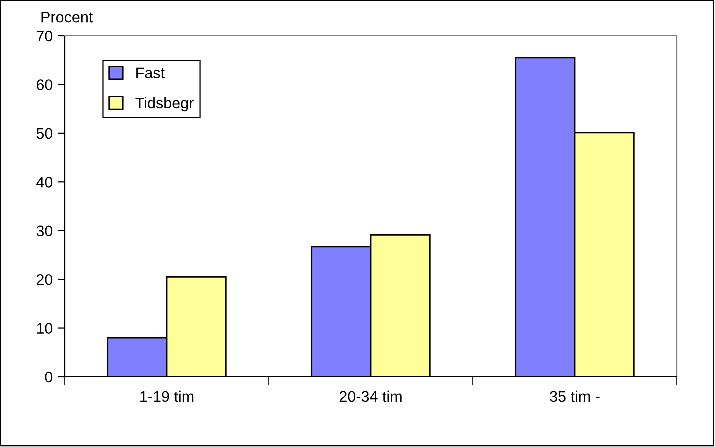 Image resolution: width=715 pixels, height=447 pixels. What do you see at coordinates (49, 377) in the screenshot?
I see `y-tick-label: 0` at bounding box center [49, 377].